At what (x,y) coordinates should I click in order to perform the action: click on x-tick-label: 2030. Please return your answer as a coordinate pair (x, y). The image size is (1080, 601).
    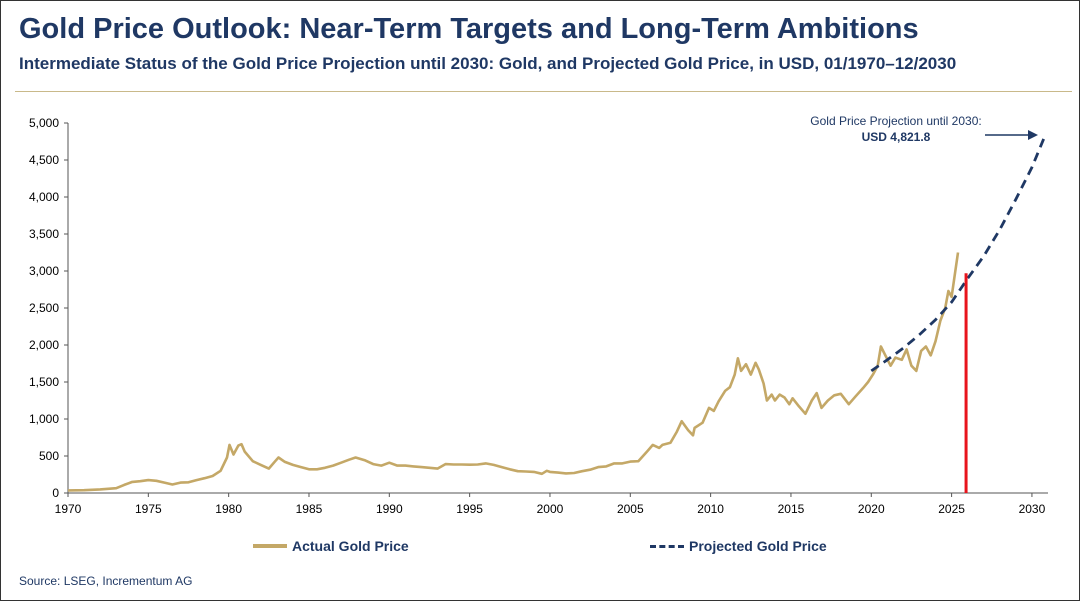
    Looking at the image, I should click on (1032, 509).